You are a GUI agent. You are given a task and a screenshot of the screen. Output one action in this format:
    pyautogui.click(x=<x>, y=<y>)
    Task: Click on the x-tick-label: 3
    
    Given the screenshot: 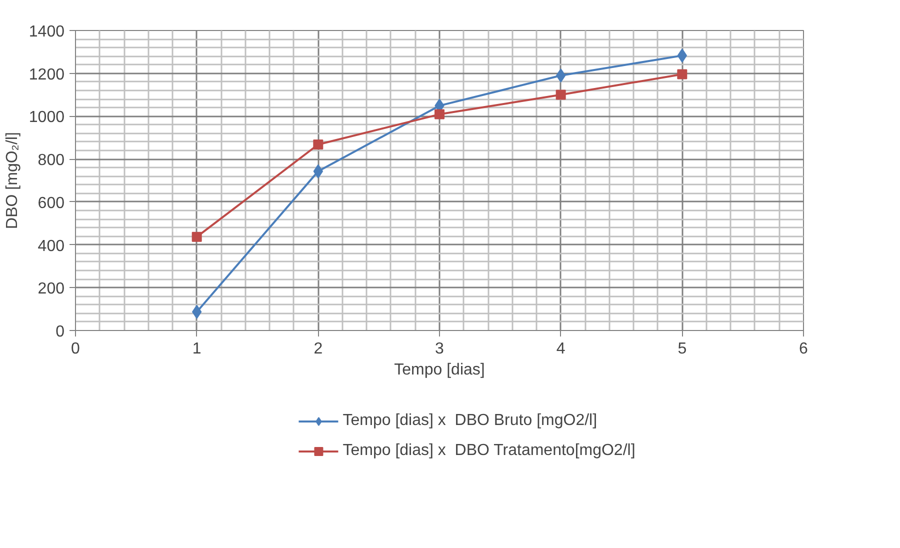 What is the action you would take?
    pyautogui.click(x=439, y=349)
    